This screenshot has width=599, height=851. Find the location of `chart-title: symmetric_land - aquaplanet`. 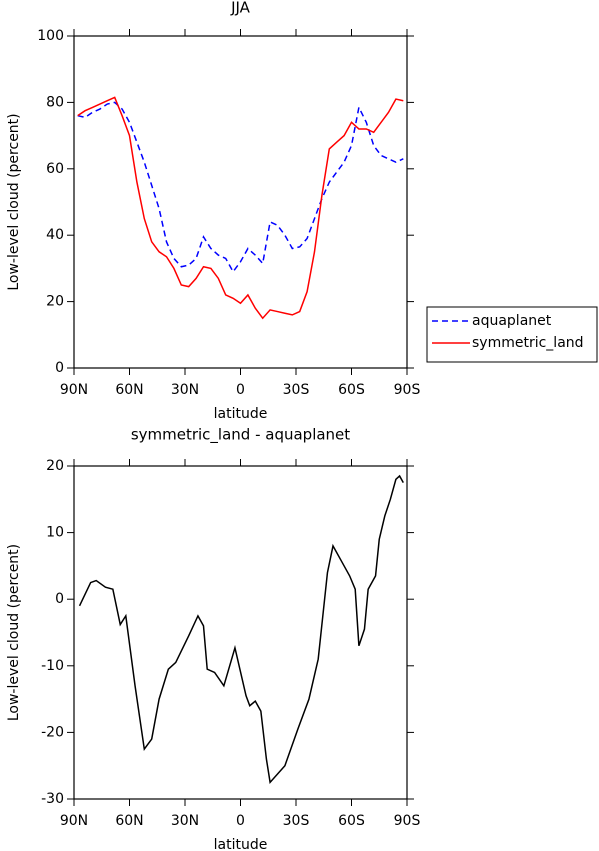

chart-title: symmetric_land - aquaplanet is located at coordinates (240, 435).